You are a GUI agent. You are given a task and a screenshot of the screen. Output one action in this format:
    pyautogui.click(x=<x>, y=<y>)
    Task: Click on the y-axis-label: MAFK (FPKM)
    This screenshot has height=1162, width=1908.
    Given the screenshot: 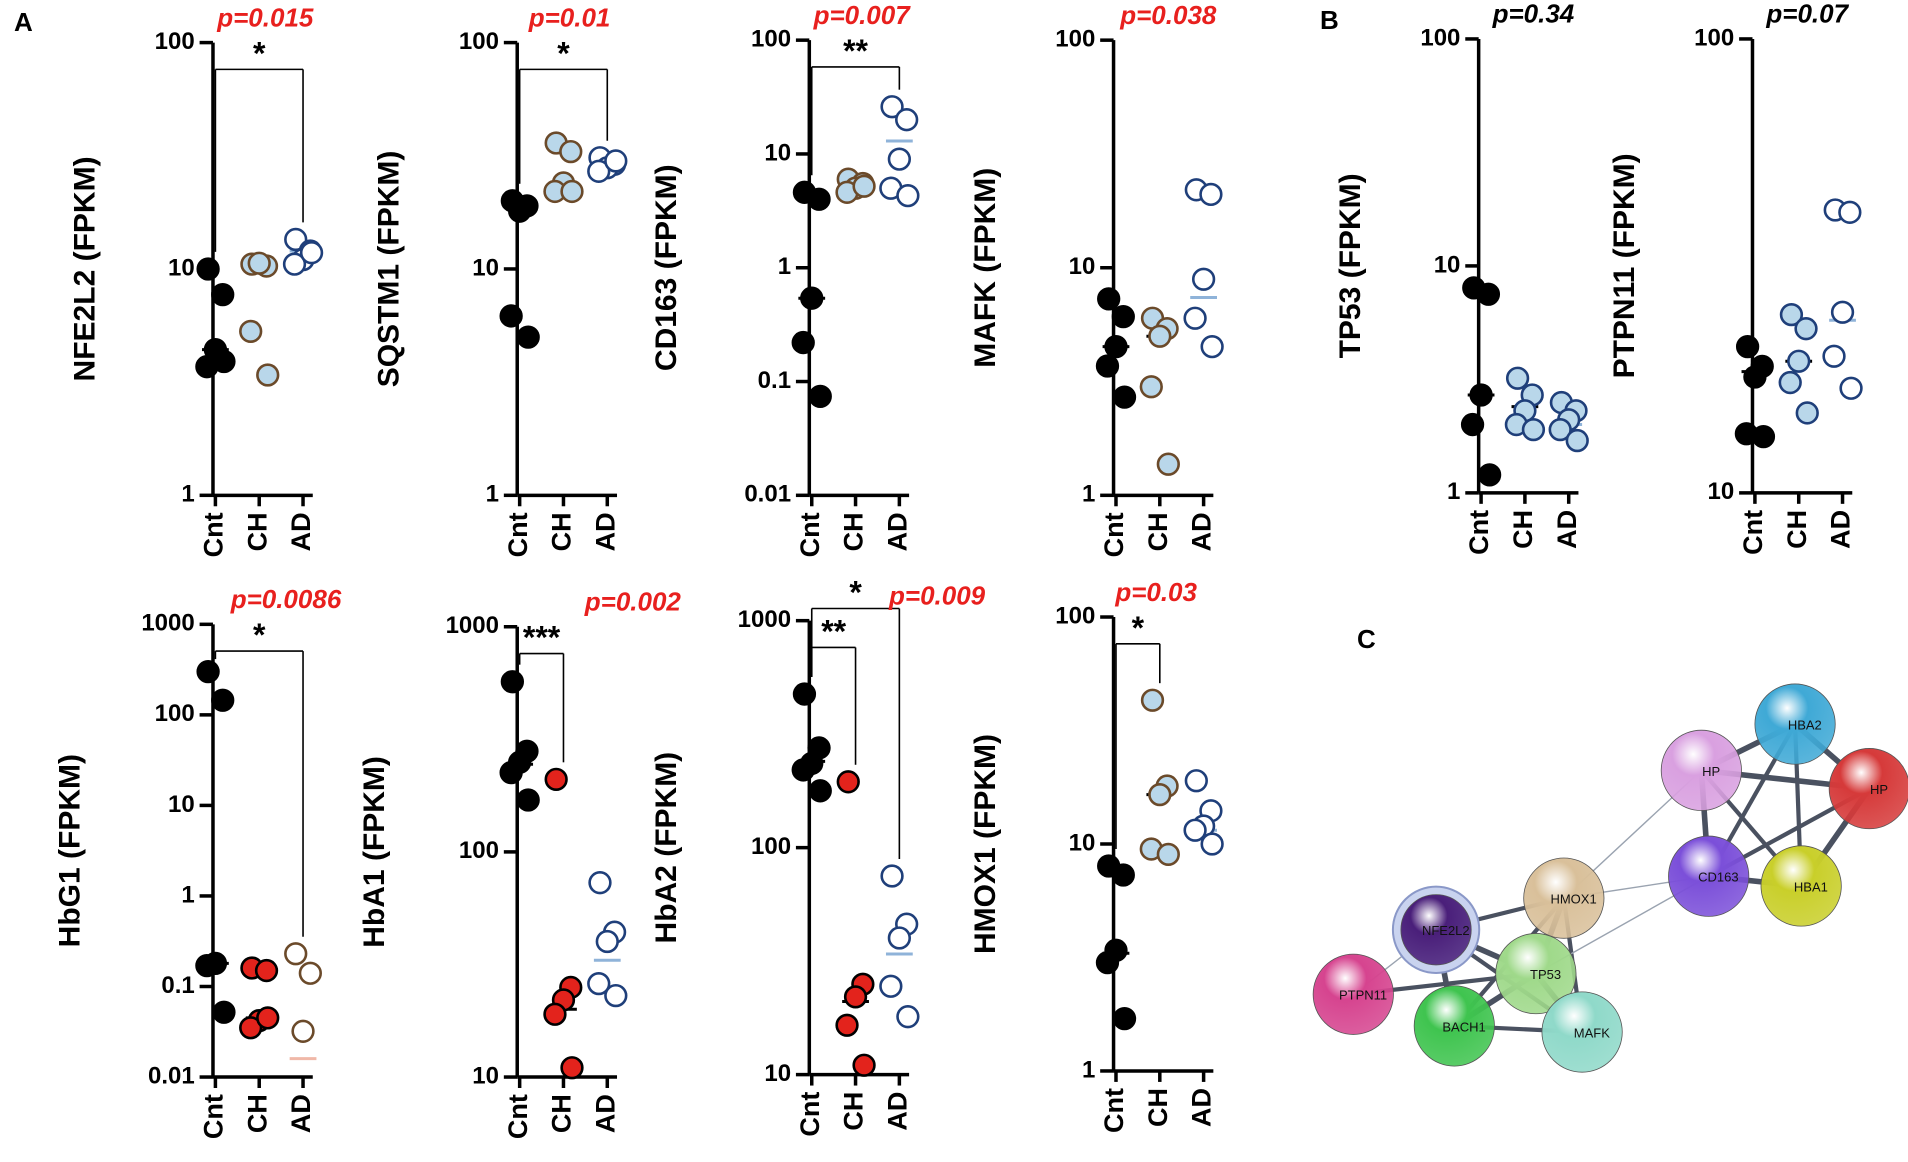 What is the action you would take?
    pyautogui.click(x=985, y=268)
    